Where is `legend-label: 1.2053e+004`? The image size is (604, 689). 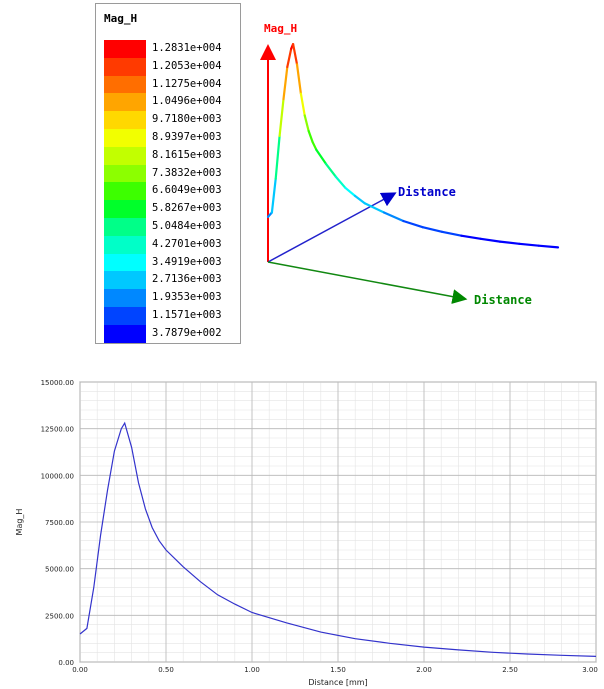
legend-label: 1.2053e+004 is located at coordinates (187, 65).